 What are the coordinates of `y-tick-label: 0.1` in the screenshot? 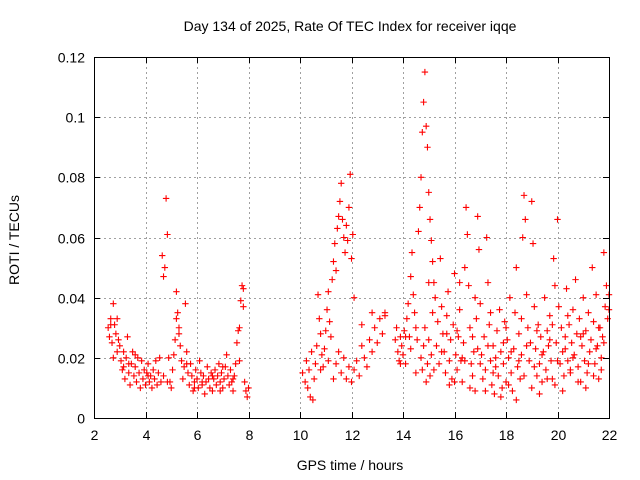 It's located at (76, 118).